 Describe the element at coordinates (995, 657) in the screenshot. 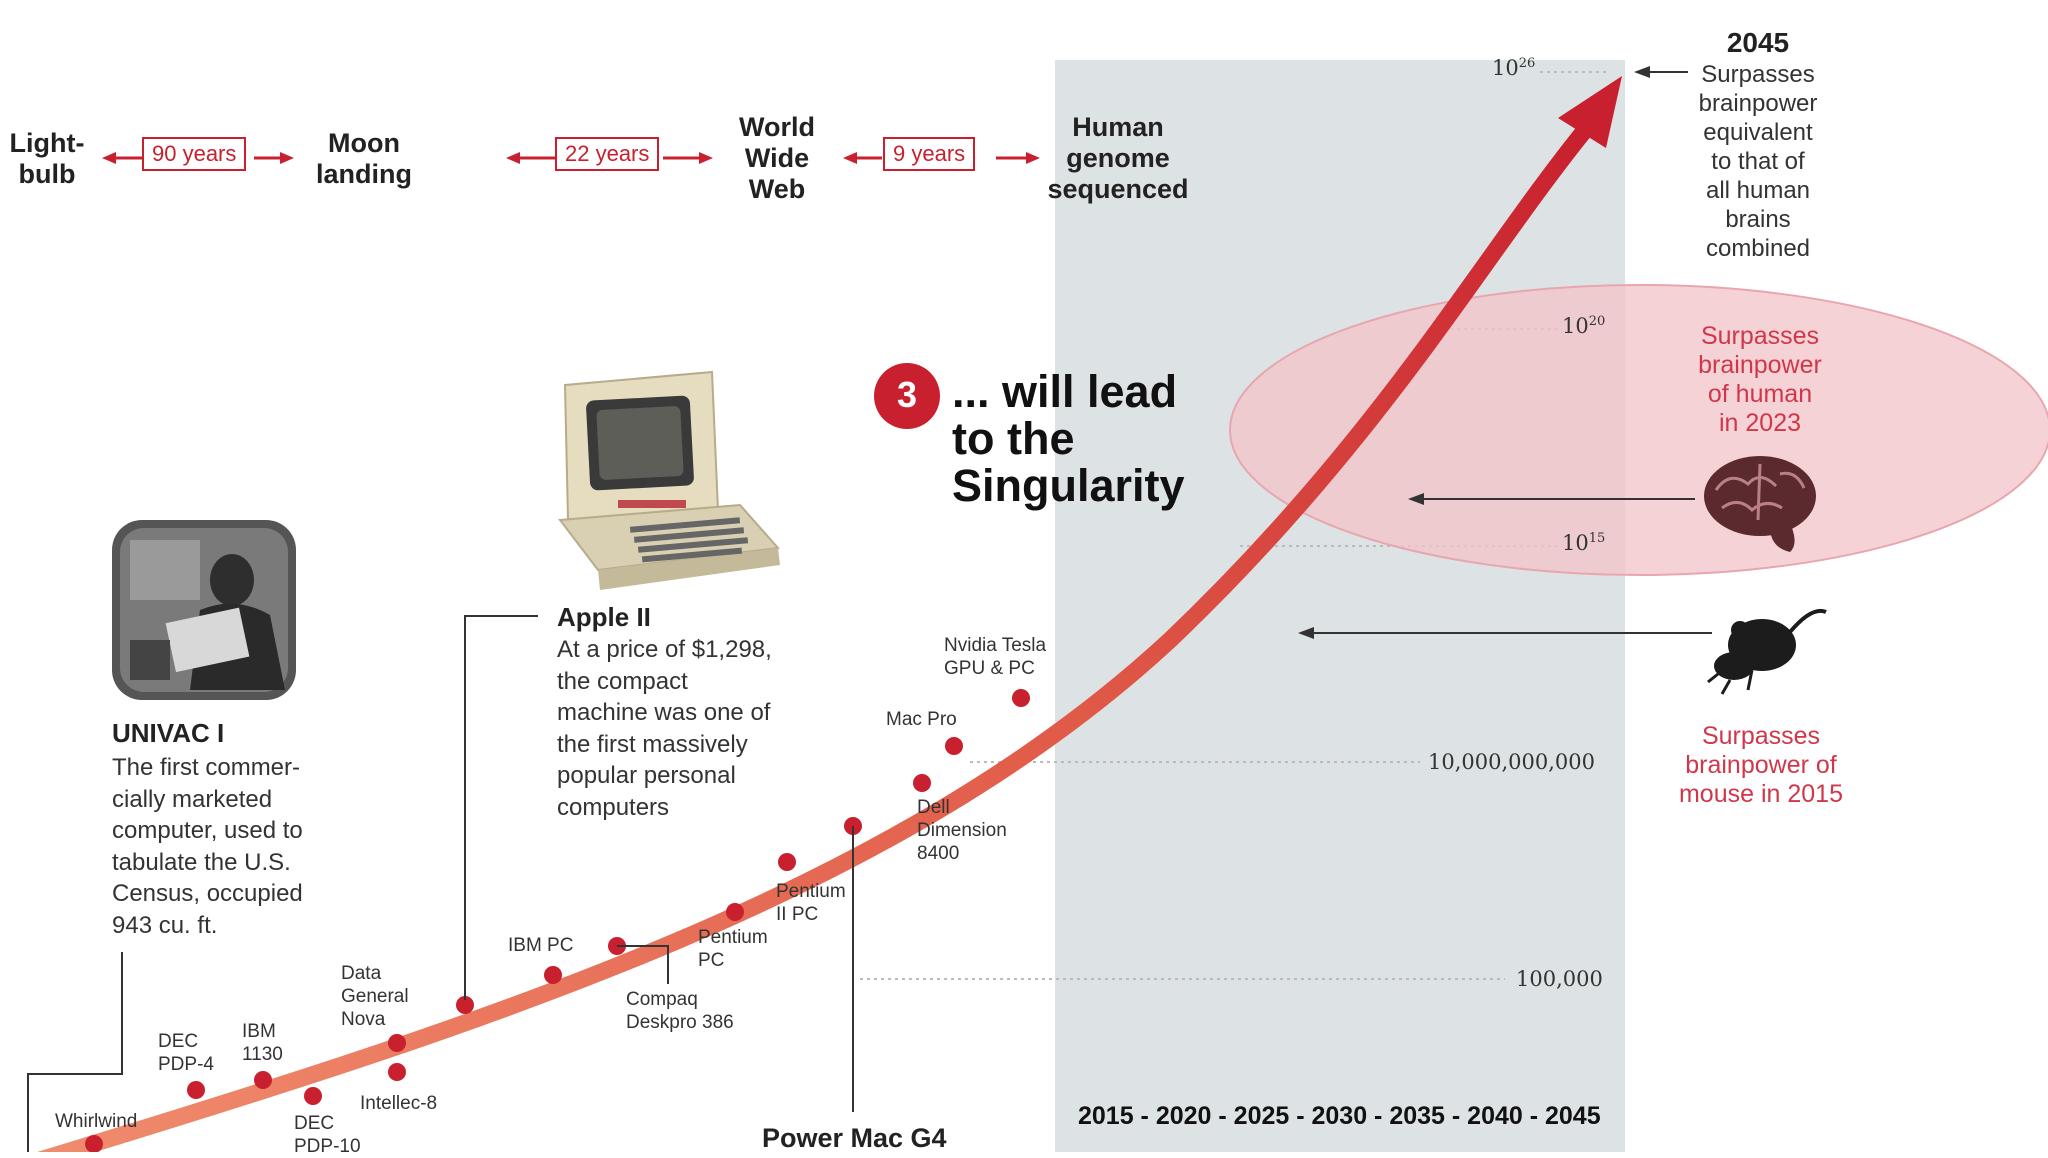

I see `label-nvidia-tesla: Nvidia Tesla GPU & PC` at that location.